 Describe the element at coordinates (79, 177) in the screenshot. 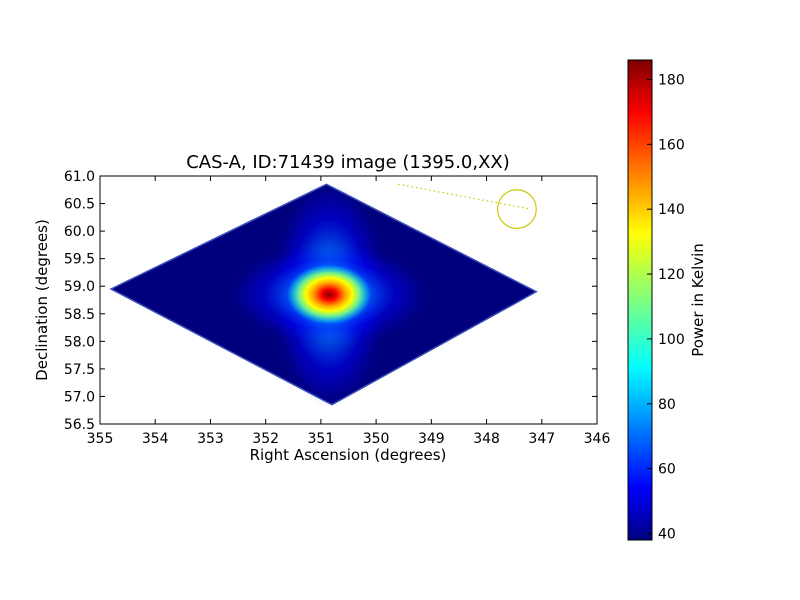

I see `y-tick-label: 61.0` at that location.